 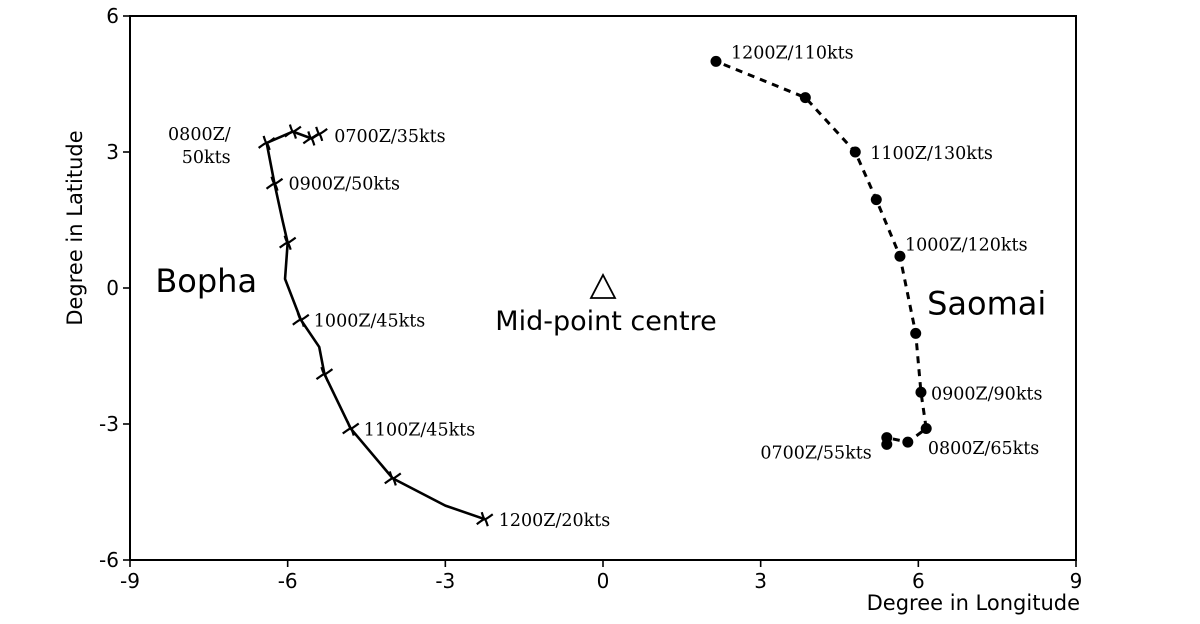 I want to click on time-intensity-label: 0900Z/90kts, so click(x=986, y=394).